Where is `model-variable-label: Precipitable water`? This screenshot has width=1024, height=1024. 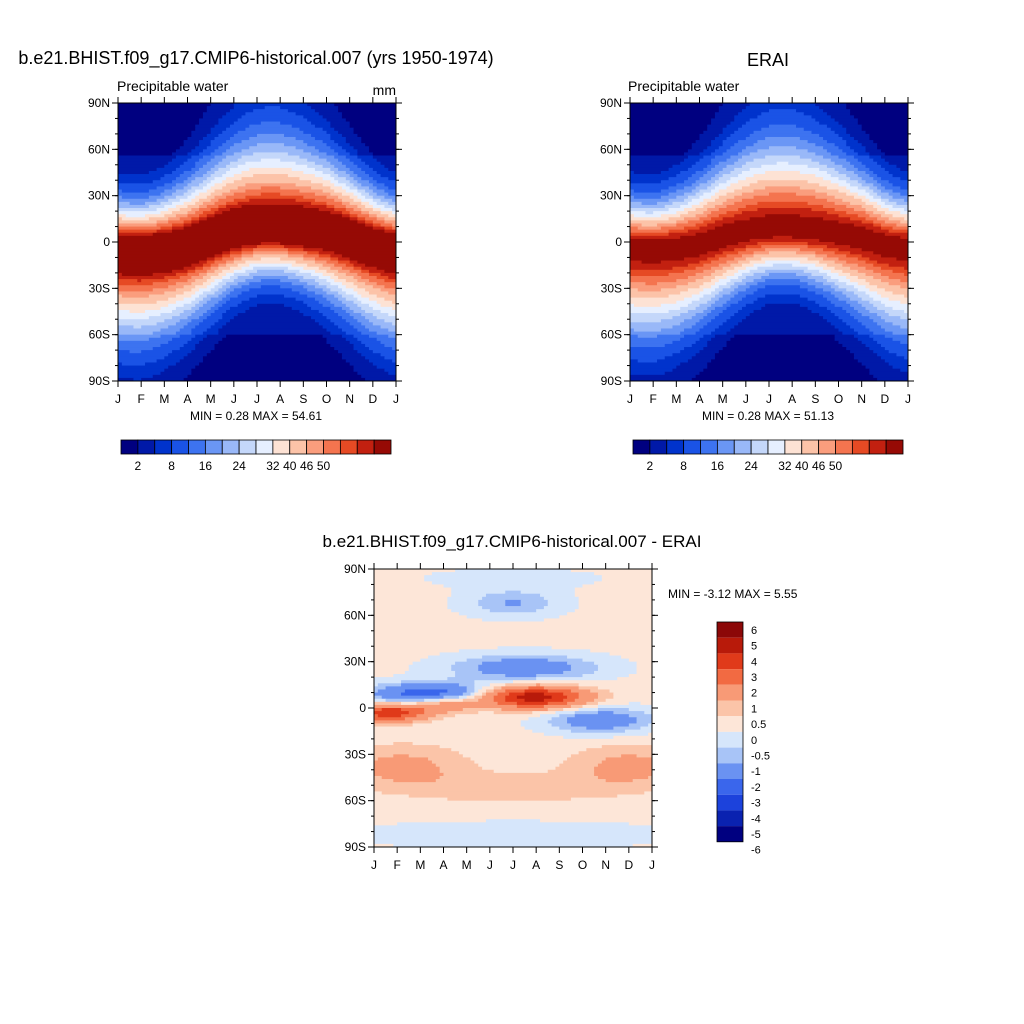
model-variable-label: Precipitable water is located at coordinates (173, 86).